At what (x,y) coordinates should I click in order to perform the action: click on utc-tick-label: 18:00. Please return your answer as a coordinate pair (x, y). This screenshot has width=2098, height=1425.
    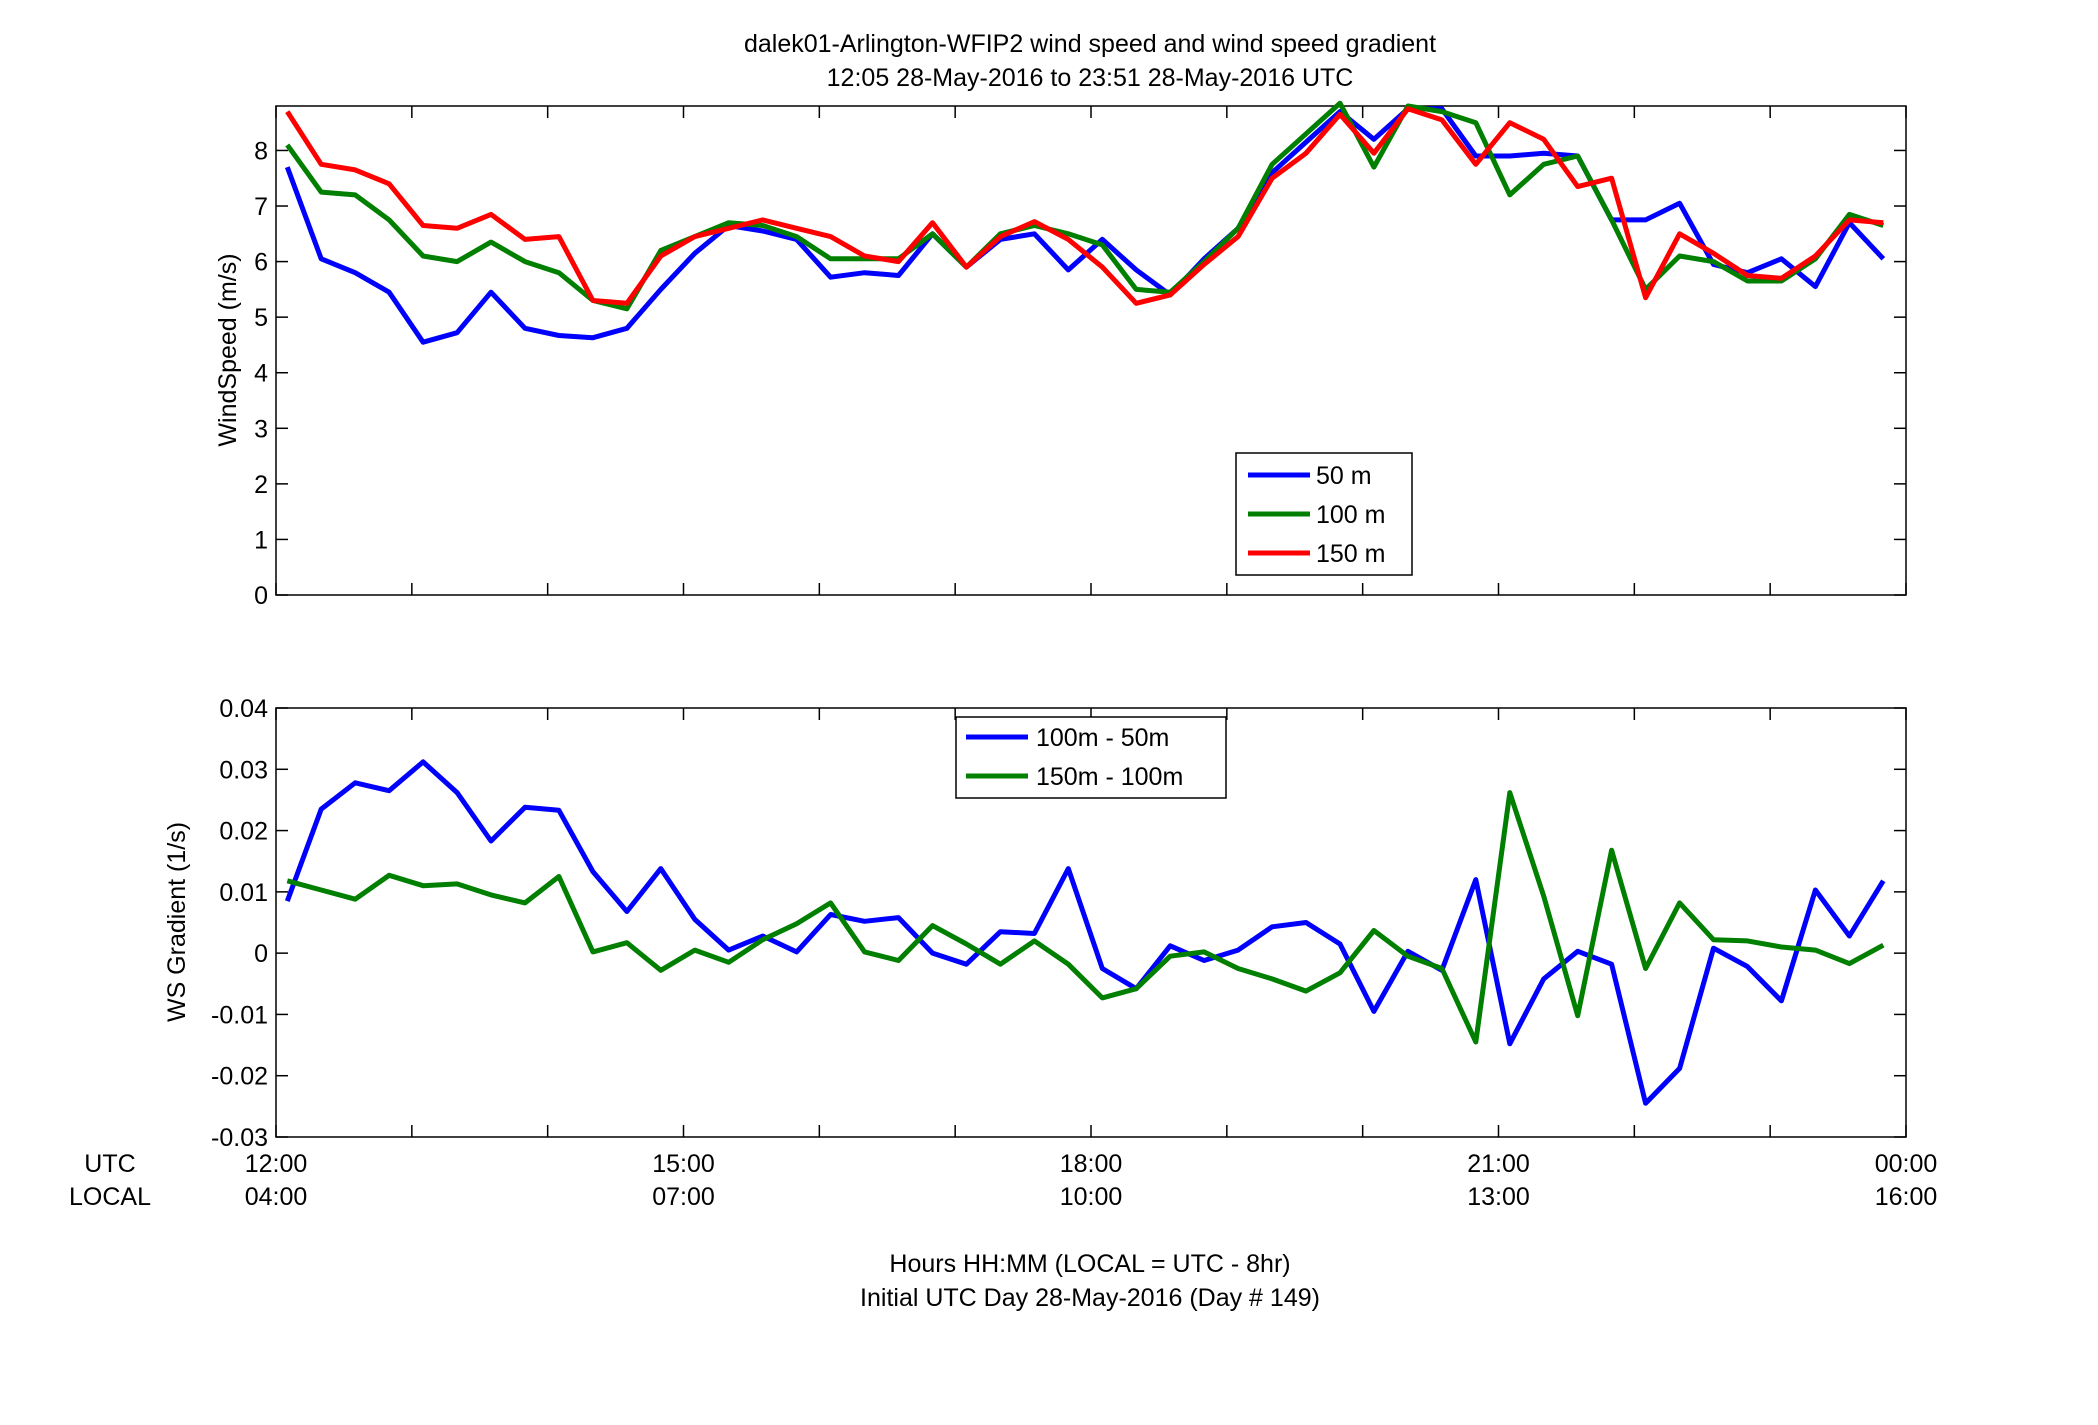
    Looking at the image, I should click on (1091, 1164).